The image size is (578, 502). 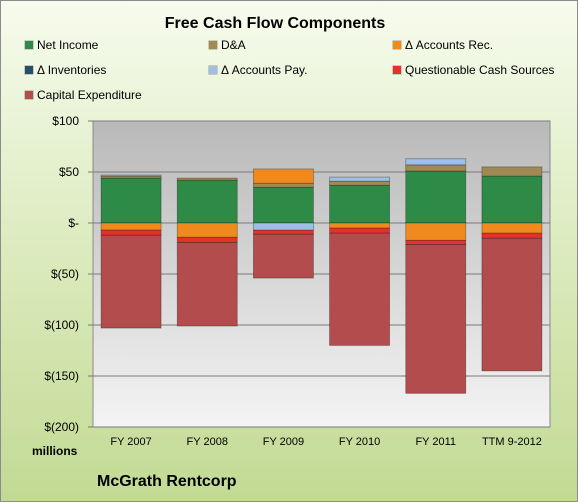 I want to click on bar-accounts-rec-fy-2010, so click(x=359, y=225).